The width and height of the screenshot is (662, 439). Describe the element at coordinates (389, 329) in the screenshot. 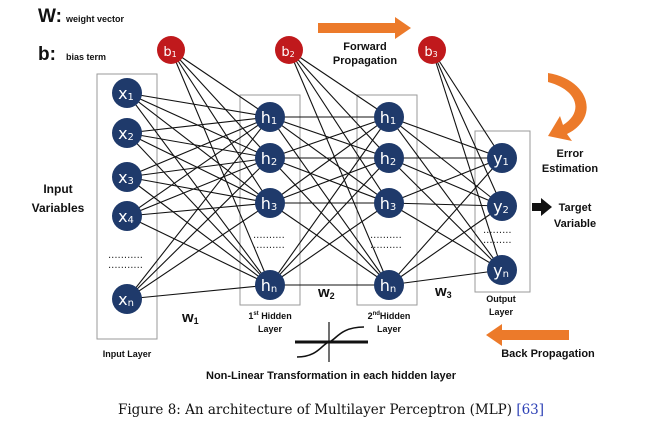

I see `hidden2-label-line2: Layer` at that location.